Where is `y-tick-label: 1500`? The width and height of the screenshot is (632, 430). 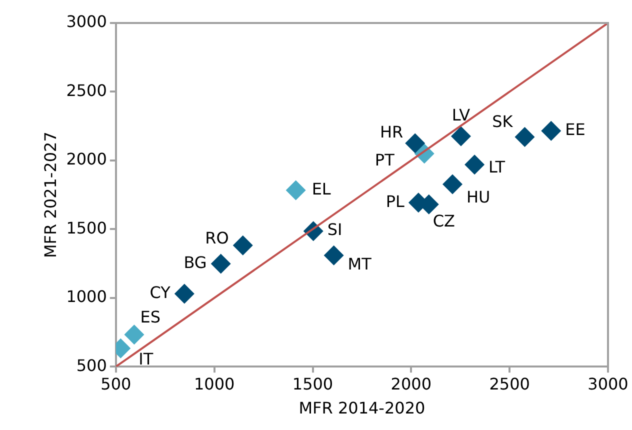
y-tick-label: 1500 is located at coordinates (86, 228).